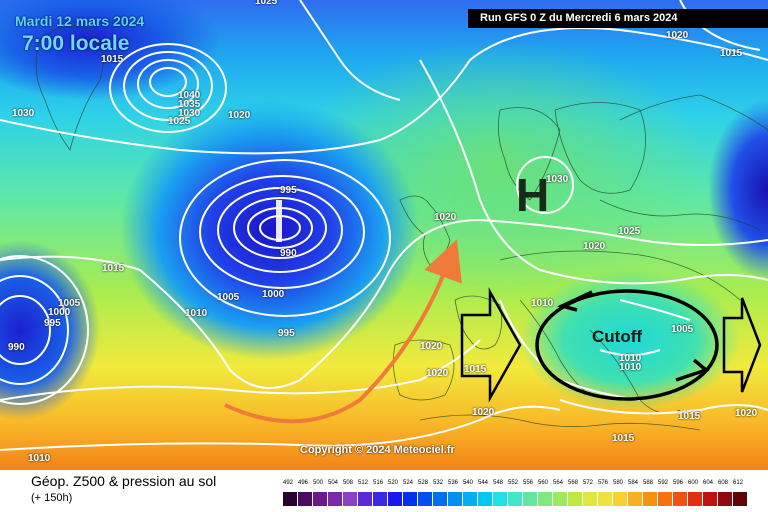 Image resolution: width=768 pixels, height=512 pixels. I want to click on scale-label: 492, so click(288, 483).